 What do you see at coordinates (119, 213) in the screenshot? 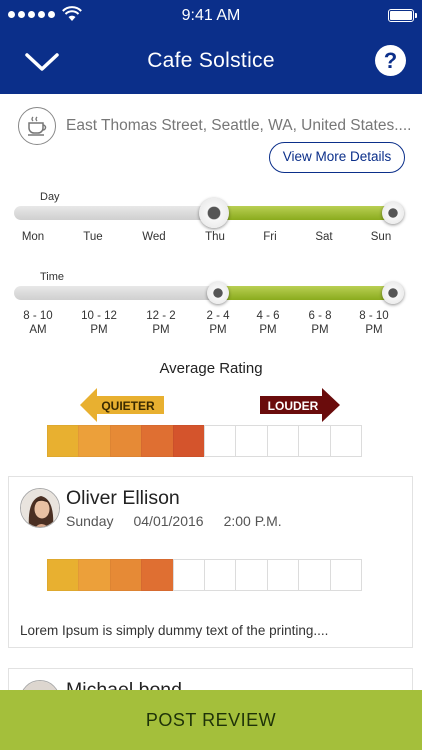
I see `day-track-unselected` at bounding box center [119, 213].